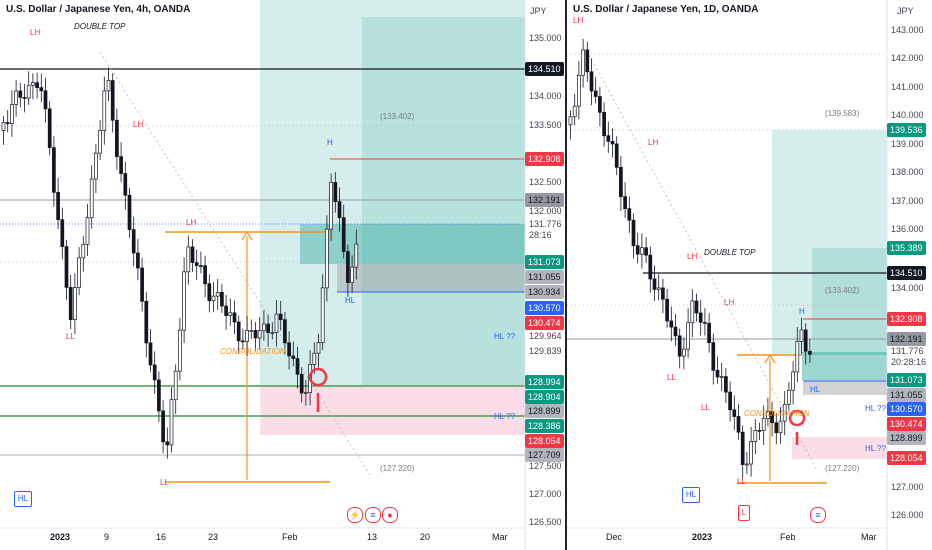  What do you see at coordinates (431, 278) in the screenshot?
I see `gray-zone` at bounding box center [431, 278].